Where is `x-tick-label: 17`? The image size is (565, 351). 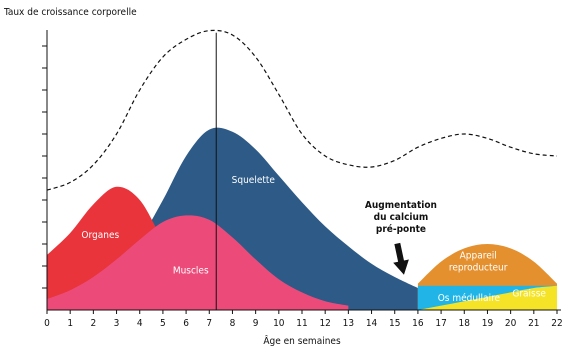
x-tick-label: 17 is located at coordinates (440, 323).